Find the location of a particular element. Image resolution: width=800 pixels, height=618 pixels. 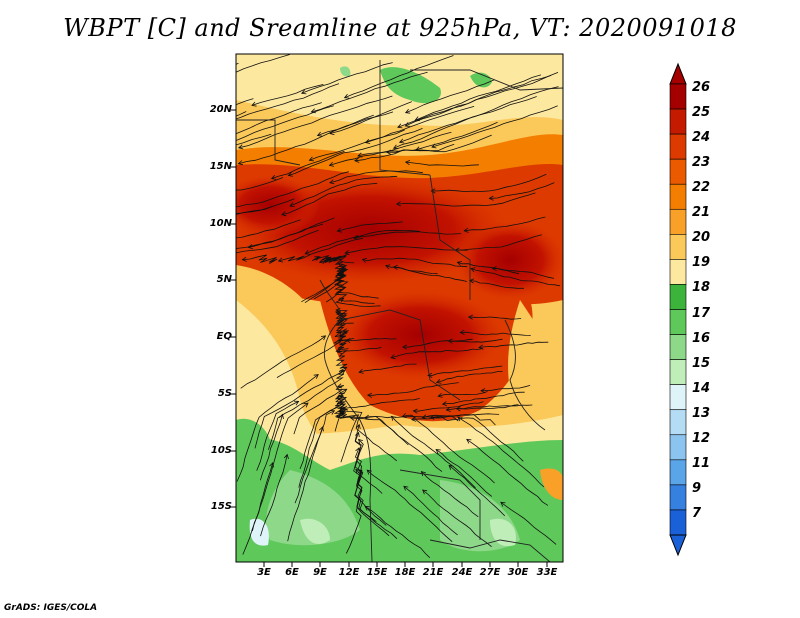

lon-label-24e: 24E is located at coordinates (462, 572).